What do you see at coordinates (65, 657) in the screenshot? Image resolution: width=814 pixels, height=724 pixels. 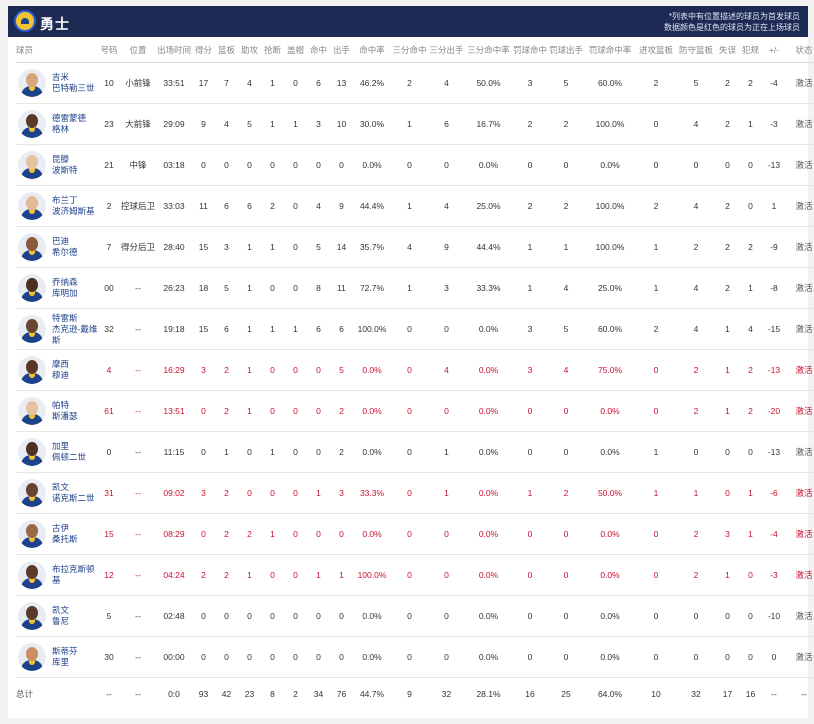 I see `player-name-link: 斯蒂芬 库里` at bounding box center [65, 657].